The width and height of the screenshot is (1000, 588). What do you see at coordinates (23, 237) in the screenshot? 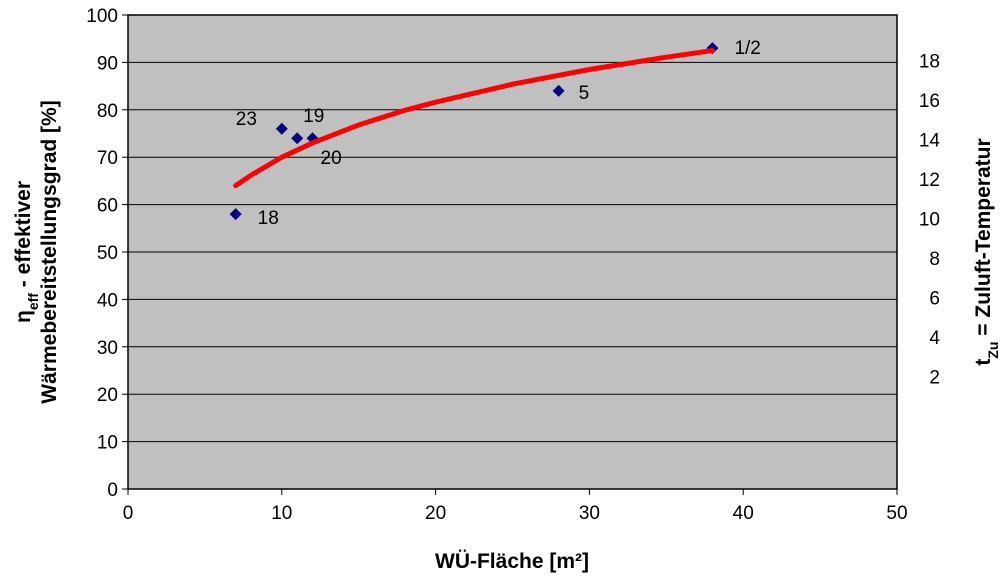
I see `y-axis-title-part: - effektiver` at bounding box center [23, 237].